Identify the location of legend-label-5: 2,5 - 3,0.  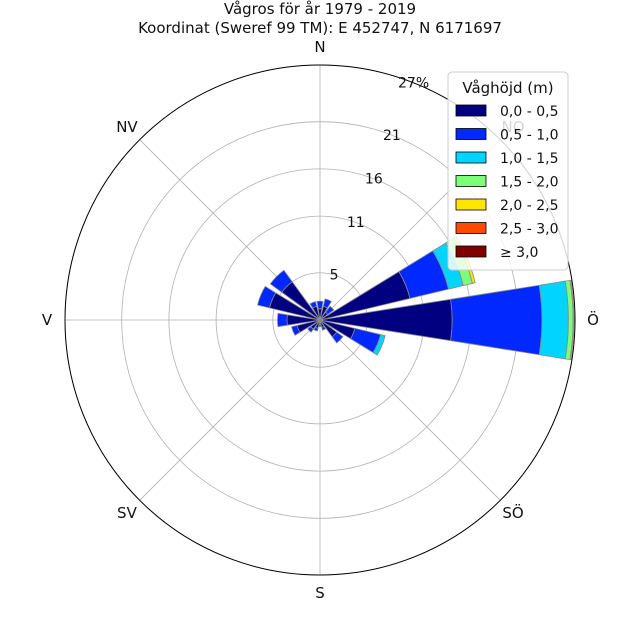
(529, 230).